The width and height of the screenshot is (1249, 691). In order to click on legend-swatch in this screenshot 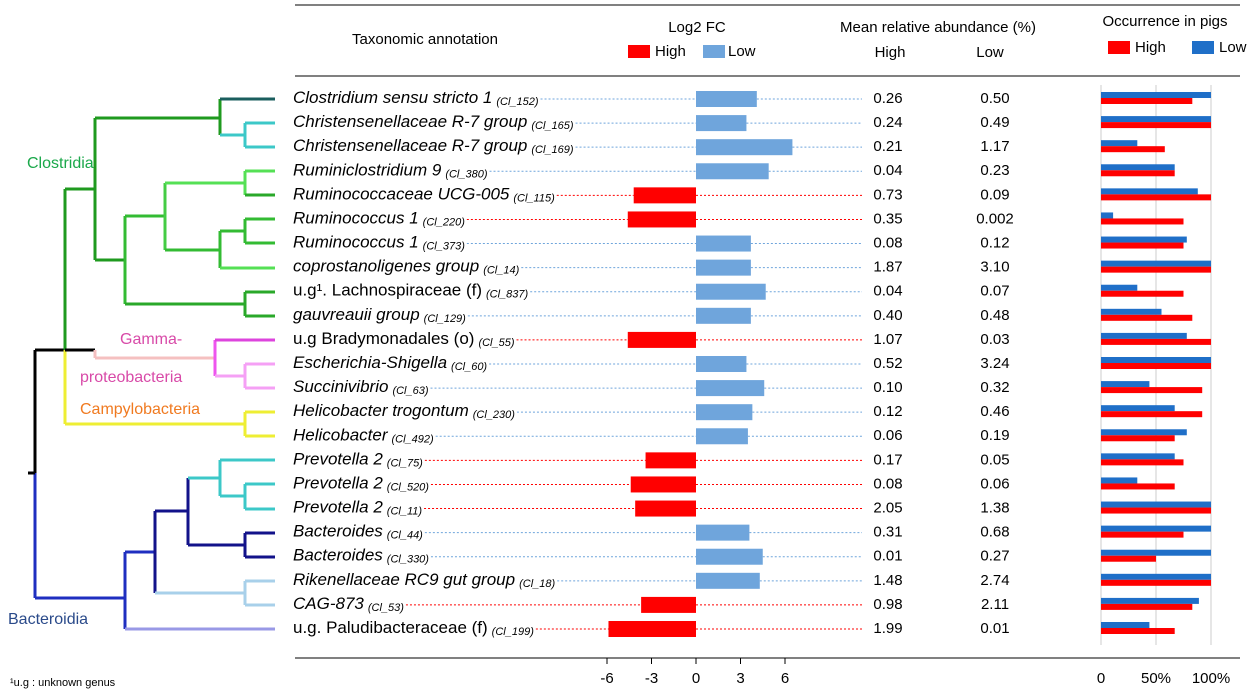, I will do `click(1119, 47)`.